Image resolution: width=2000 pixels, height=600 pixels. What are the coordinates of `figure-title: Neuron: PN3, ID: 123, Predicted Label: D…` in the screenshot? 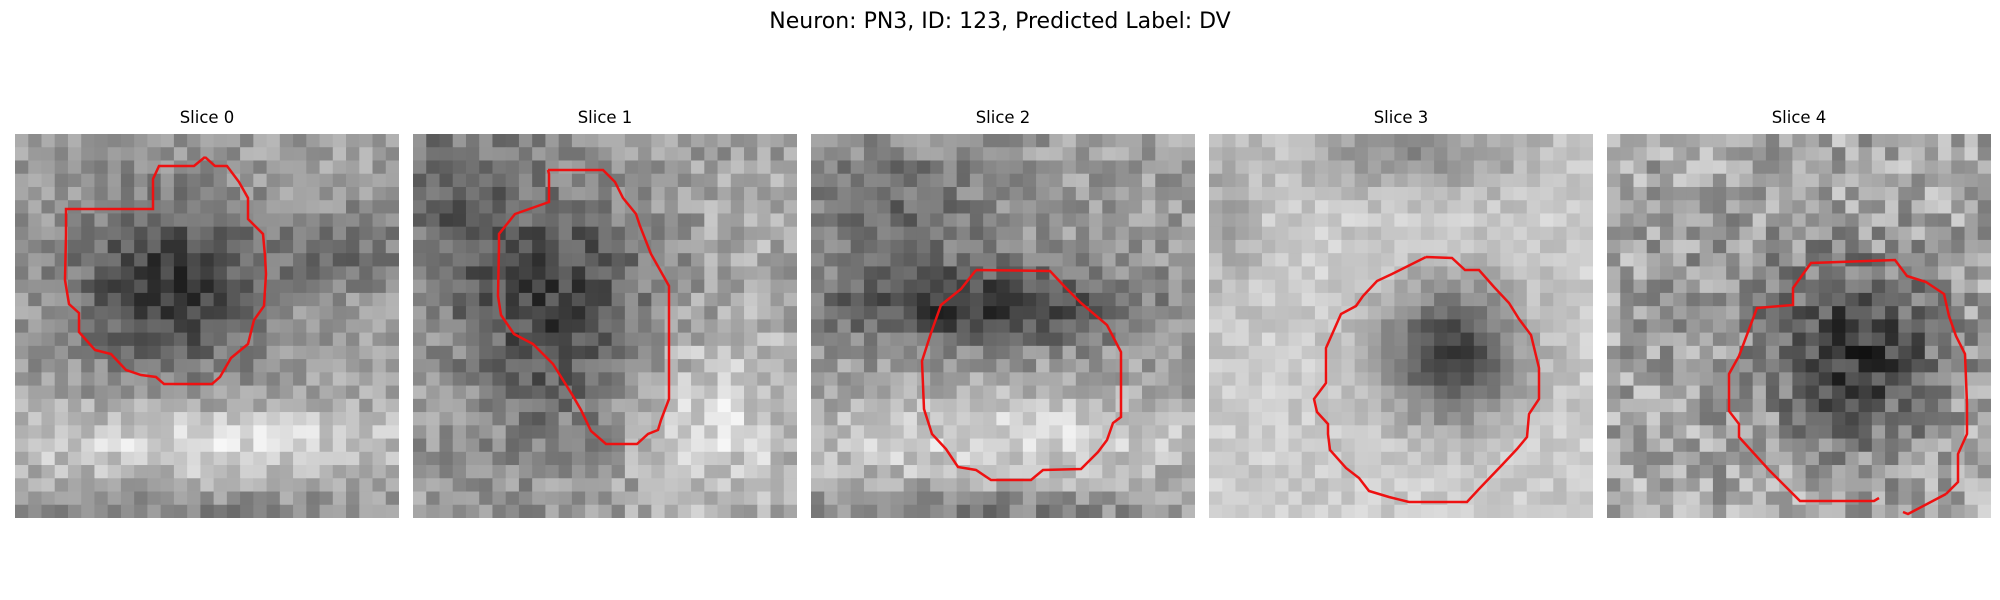 It's located at (1000, 21).